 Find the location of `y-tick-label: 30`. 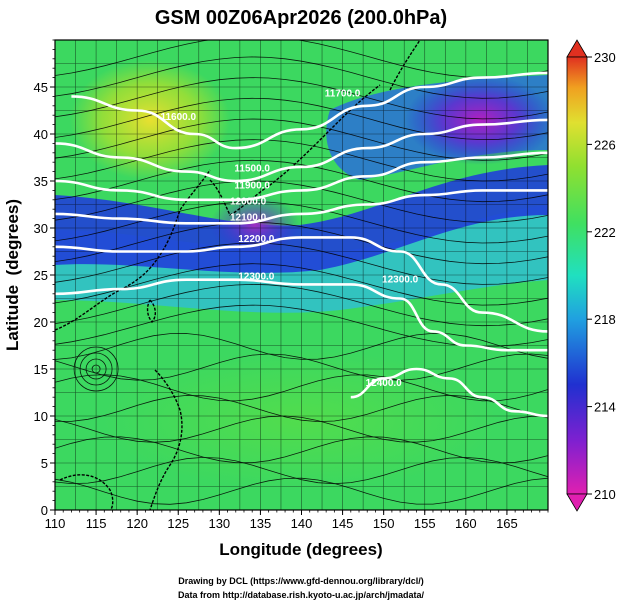

y-tick-label: 30 is located at coordinates (41, 228).